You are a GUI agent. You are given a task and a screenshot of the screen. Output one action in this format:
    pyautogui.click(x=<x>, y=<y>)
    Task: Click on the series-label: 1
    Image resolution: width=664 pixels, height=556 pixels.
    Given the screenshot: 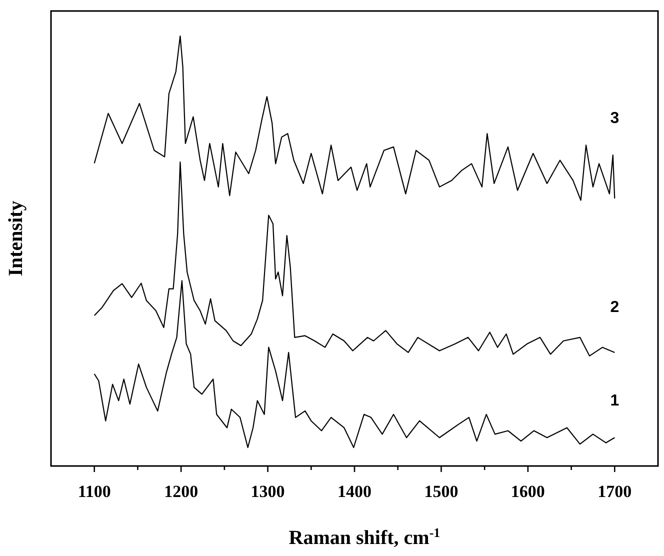 What is the action you would take?
    pyautogui.click(x=615, y=401)
    